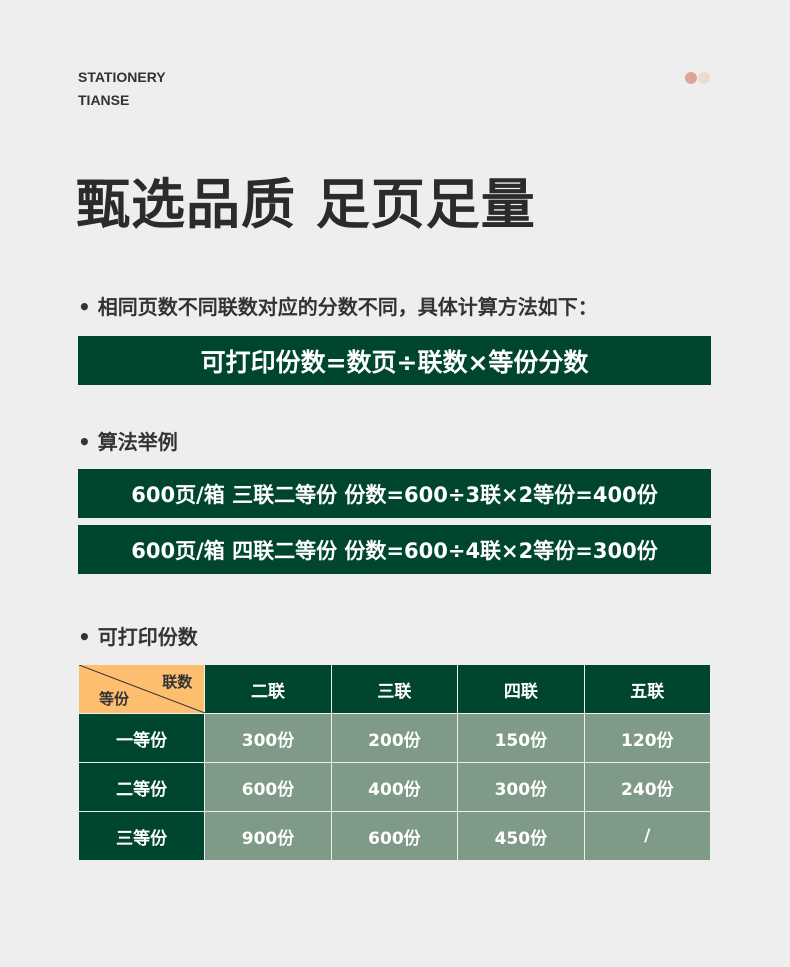  I want to click on table-row: 二等份 600份 400份 300份 240份, so click(394, 787).